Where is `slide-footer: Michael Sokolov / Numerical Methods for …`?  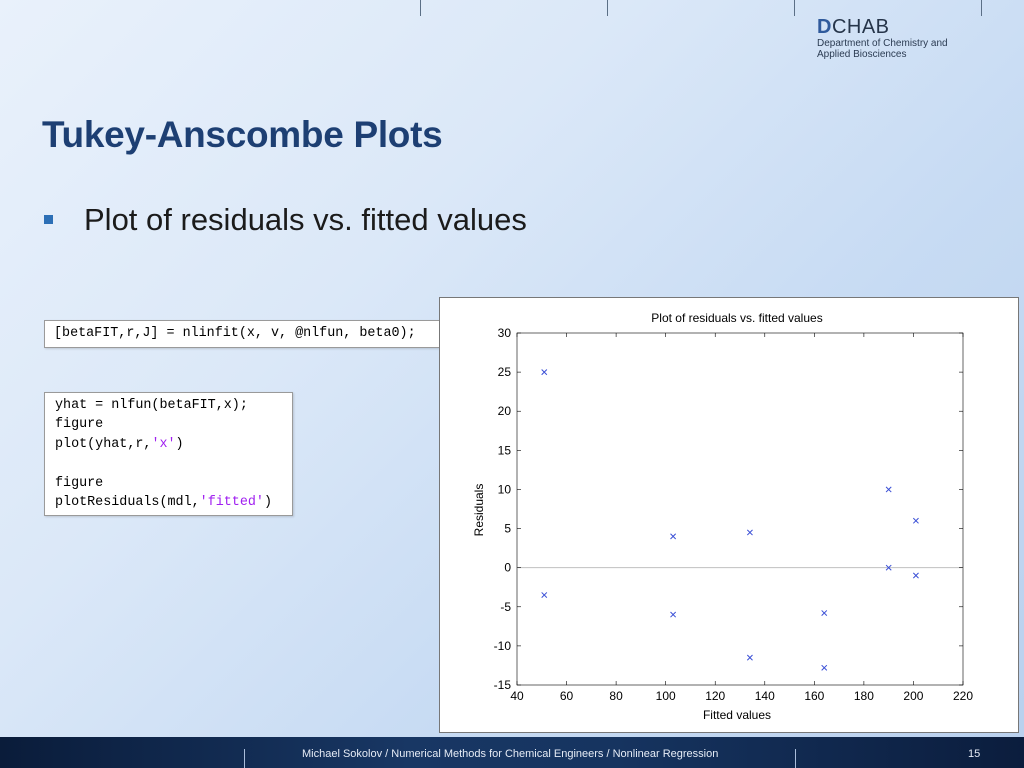 slide-footer: Michael Sokolov / Numerical Methods for … is located at coordinates (512, 752).